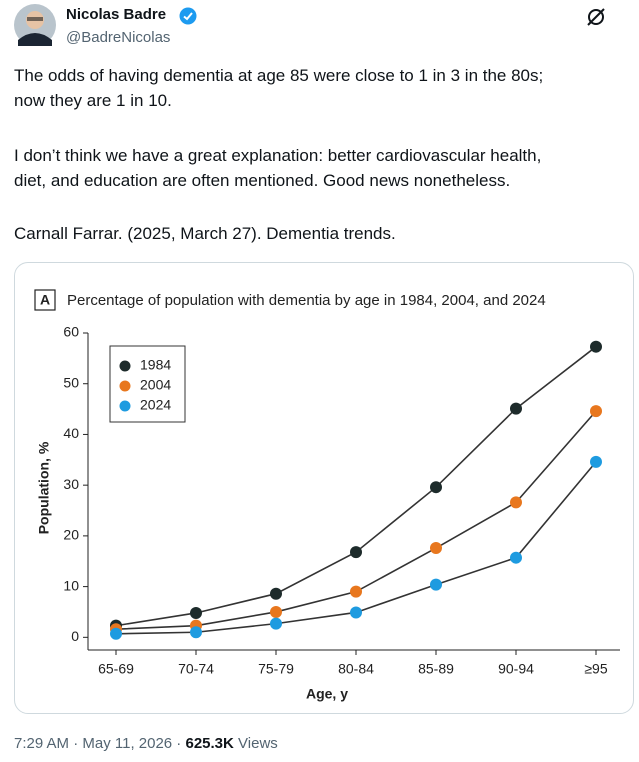  What do you see at coordinates (327, 694) in the screenshot?
I see `x-axis-label: Age, y` at bounding box center [327, 694].